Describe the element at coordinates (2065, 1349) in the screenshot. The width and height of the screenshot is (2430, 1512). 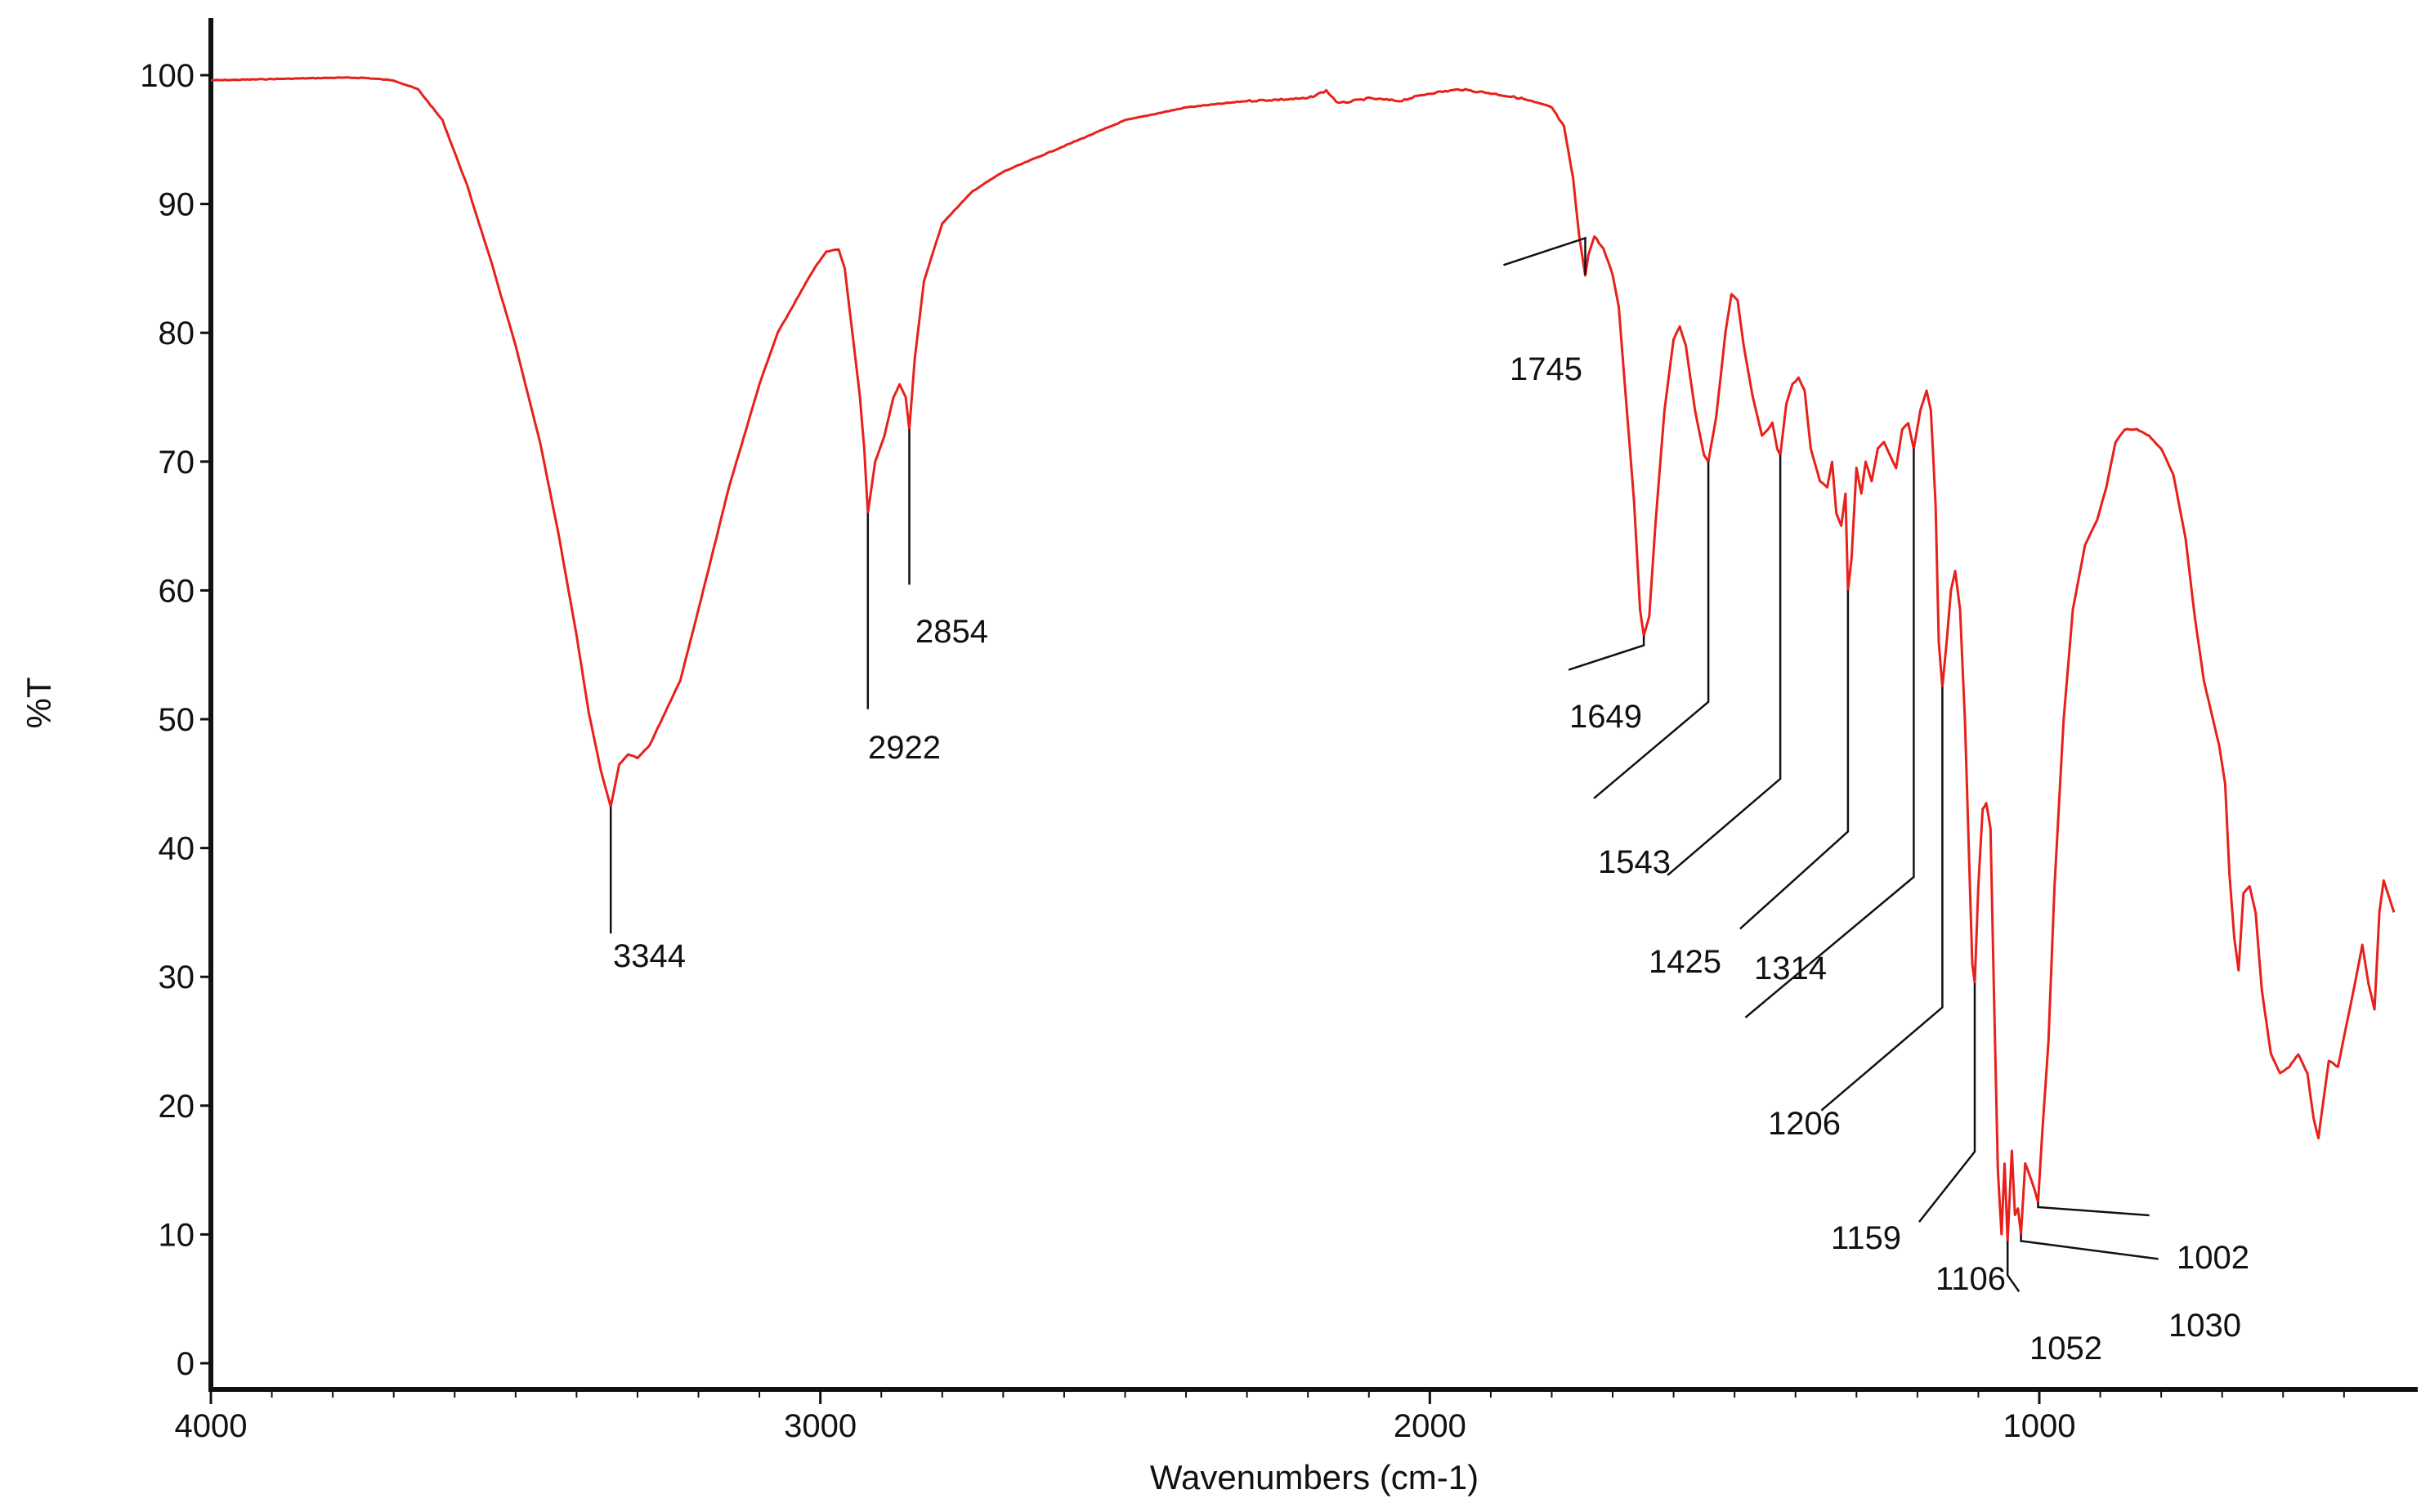
I see `peak-label: 1052` at that location.